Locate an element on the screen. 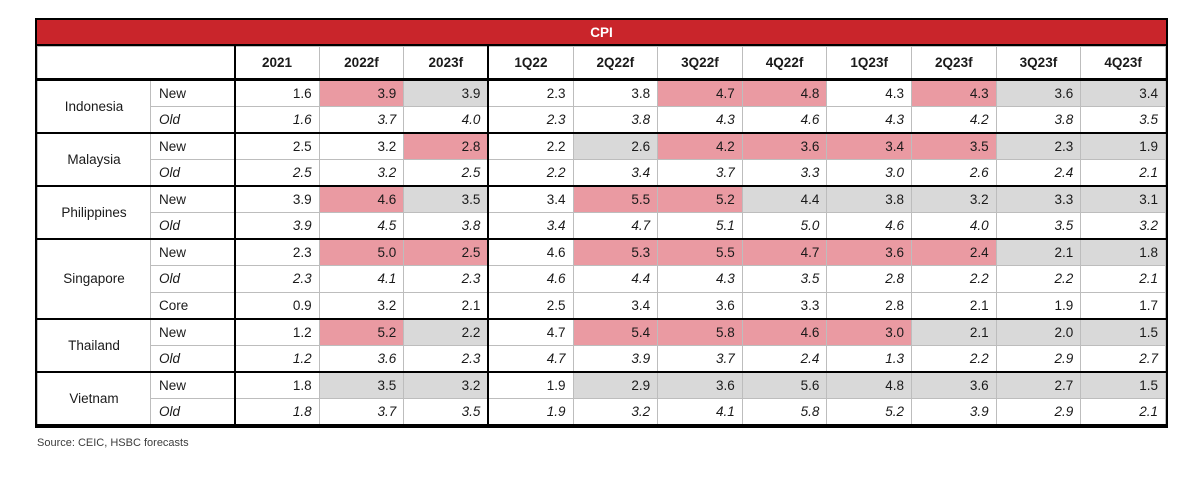 The width and height of the screenshot is (1200, 488). value-cell: 2.9 is located at coordinates (1038, 412).